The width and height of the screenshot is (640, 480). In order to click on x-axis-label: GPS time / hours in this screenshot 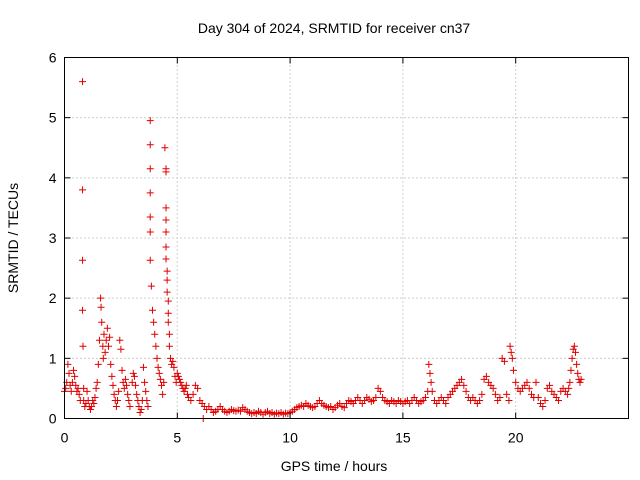, I will do `click(334, 466)`.